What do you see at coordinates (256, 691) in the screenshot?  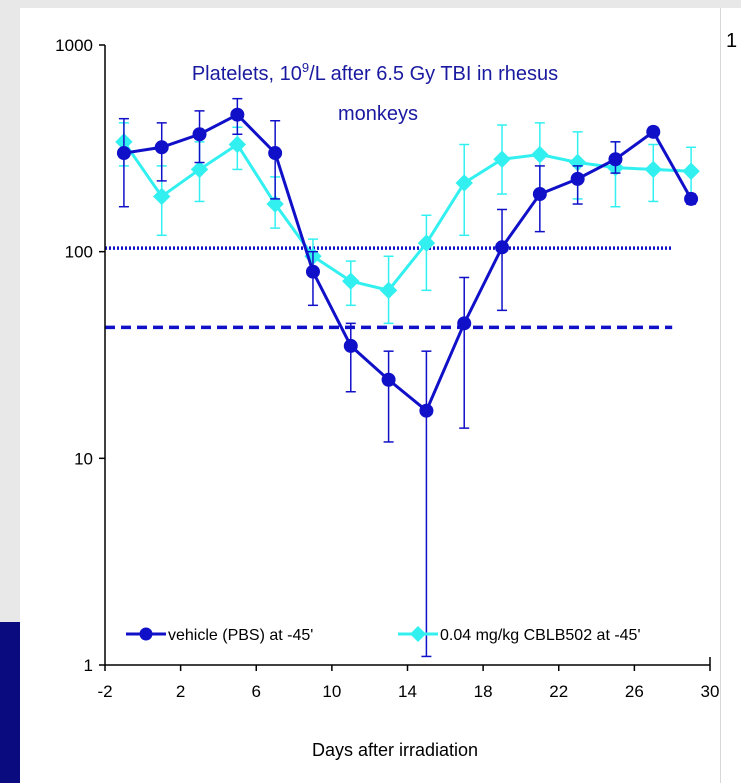 I see `x-tick-label: 6` at bounding box center [256, 691].